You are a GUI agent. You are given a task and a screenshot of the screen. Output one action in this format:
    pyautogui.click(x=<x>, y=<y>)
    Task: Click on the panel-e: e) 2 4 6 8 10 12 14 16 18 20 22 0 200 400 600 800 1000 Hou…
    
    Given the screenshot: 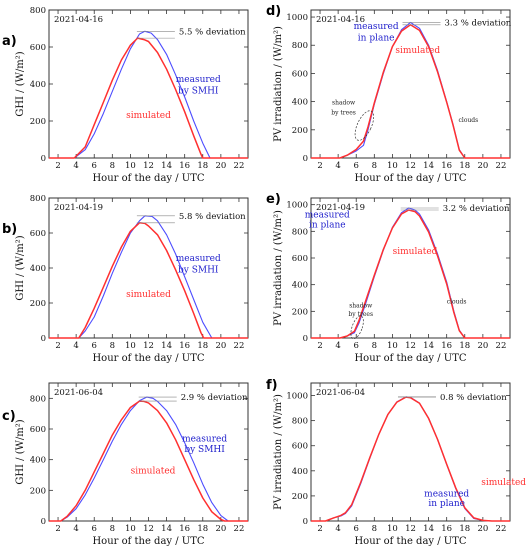 What is the action you would take?
    pyautogui.click(x=388, y=278)
    